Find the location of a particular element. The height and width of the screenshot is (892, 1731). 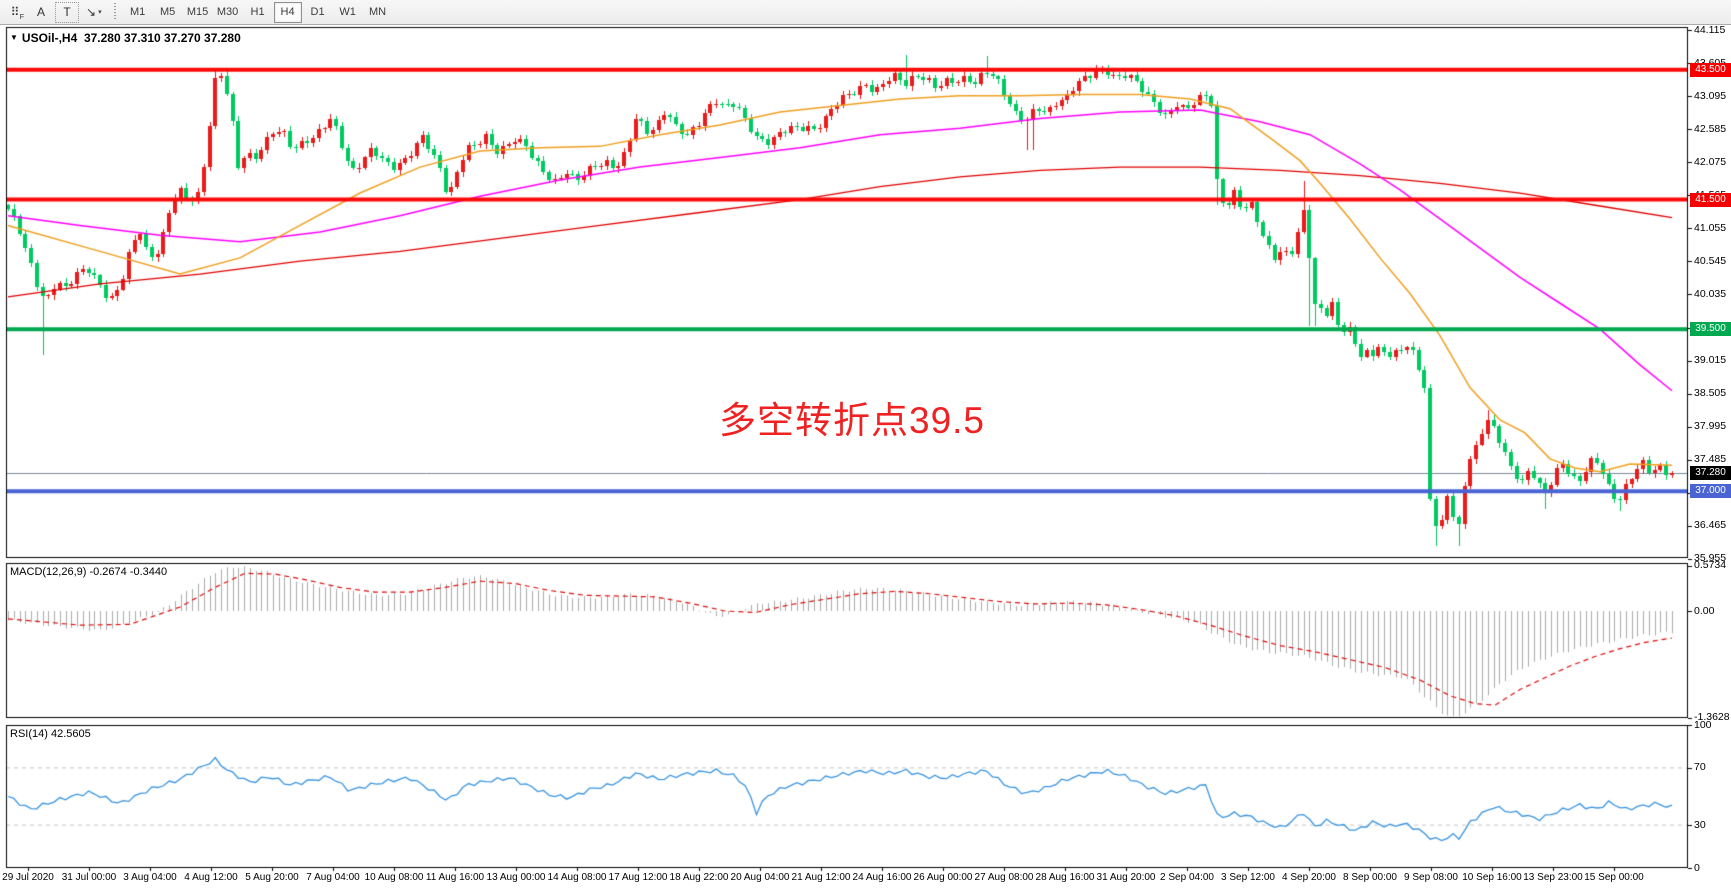

y-axis-label: 37.995 is located at coordinates (1710, 426).